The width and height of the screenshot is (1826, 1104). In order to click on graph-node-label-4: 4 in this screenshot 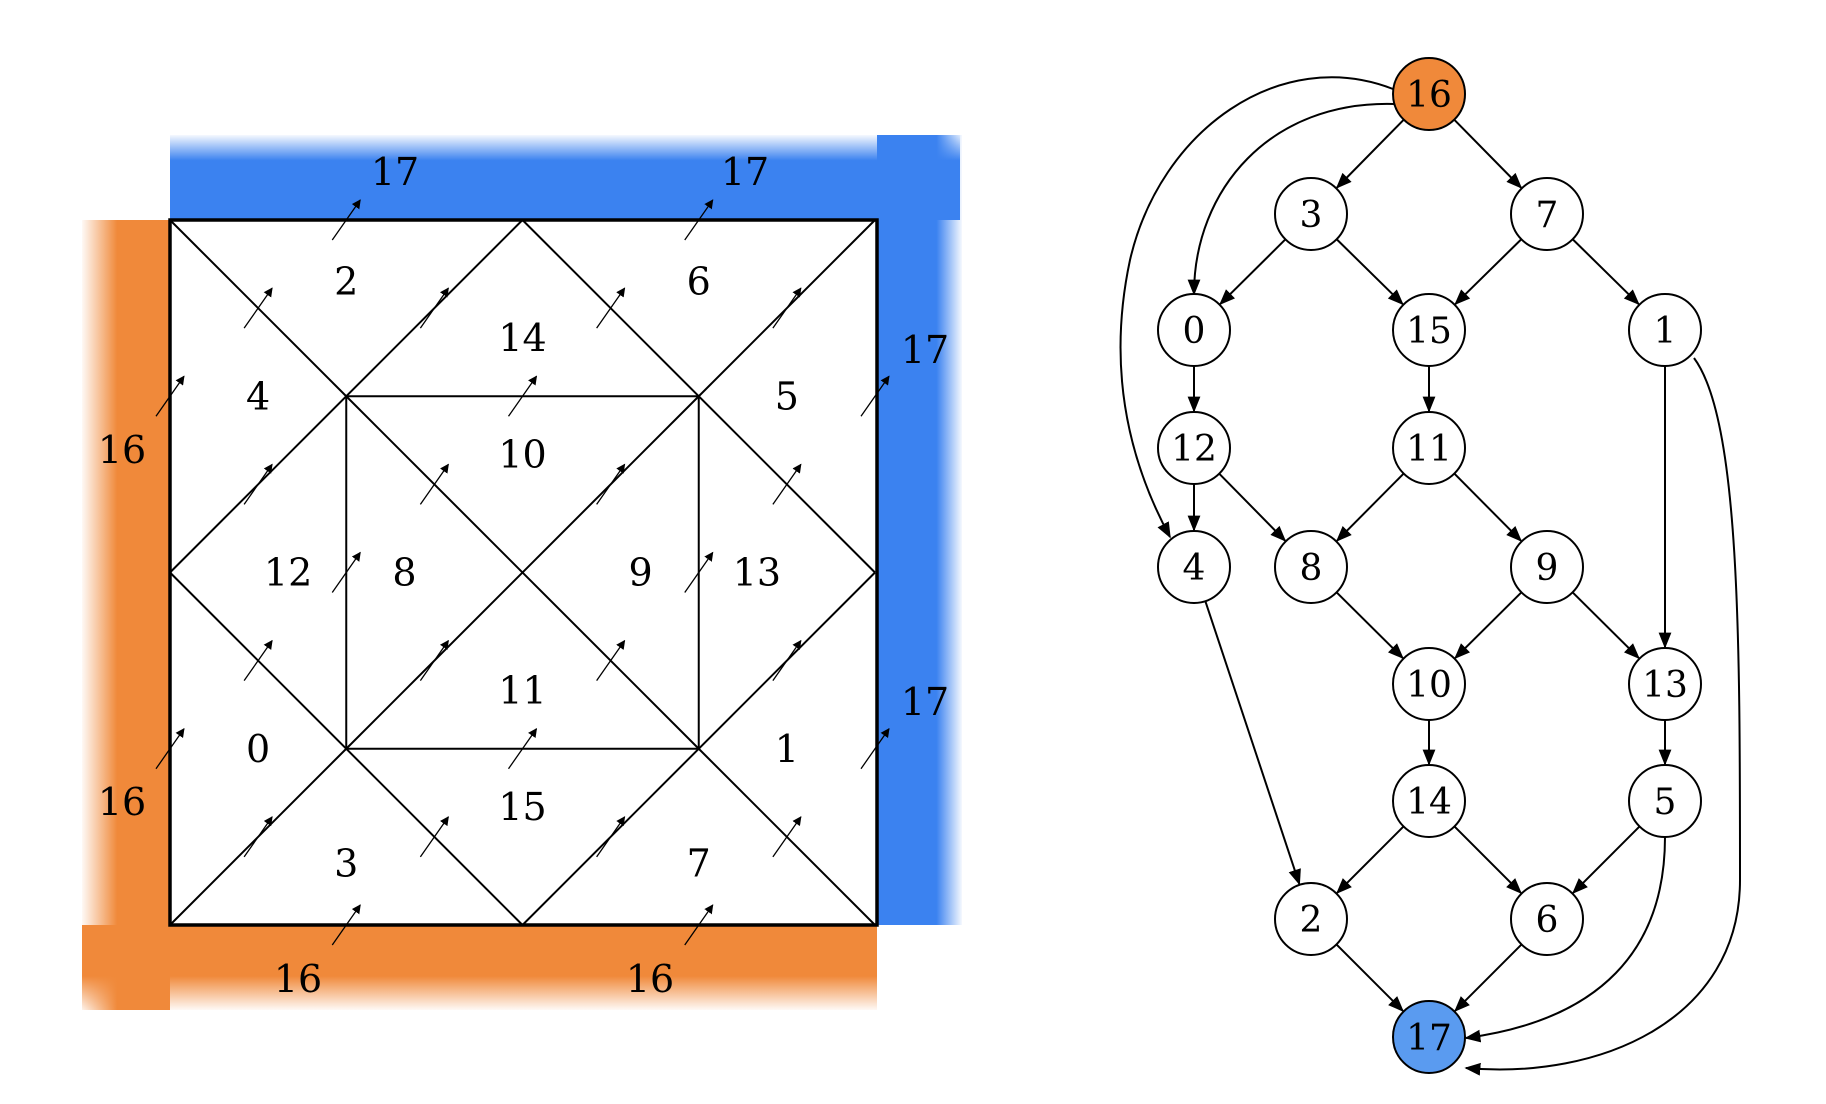, I will do `click(1194, 568)`.